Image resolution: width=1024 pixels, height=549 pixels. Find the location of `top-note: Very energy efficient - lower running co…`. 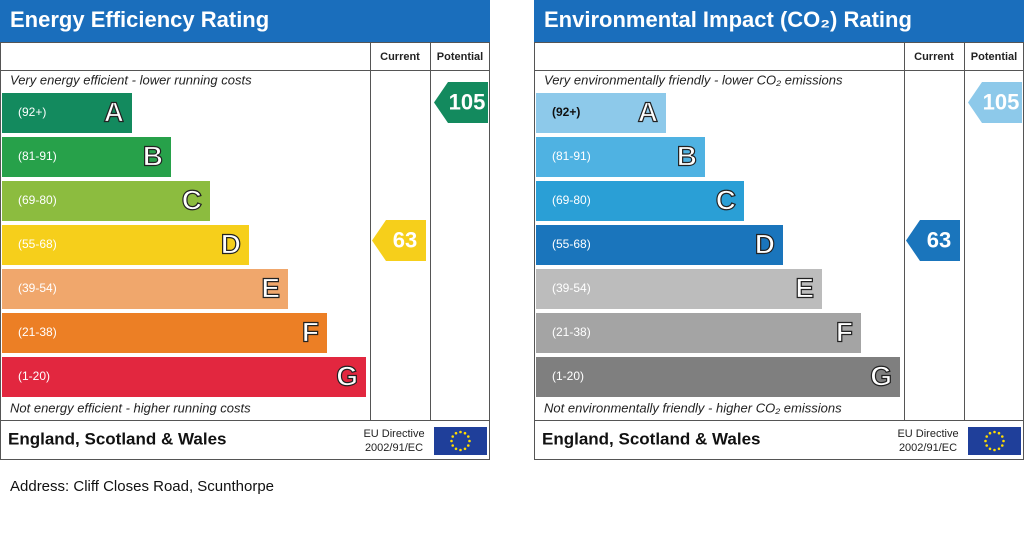

top-note: Very energy efficient - lower running co… is located at coordinates (131, 79).